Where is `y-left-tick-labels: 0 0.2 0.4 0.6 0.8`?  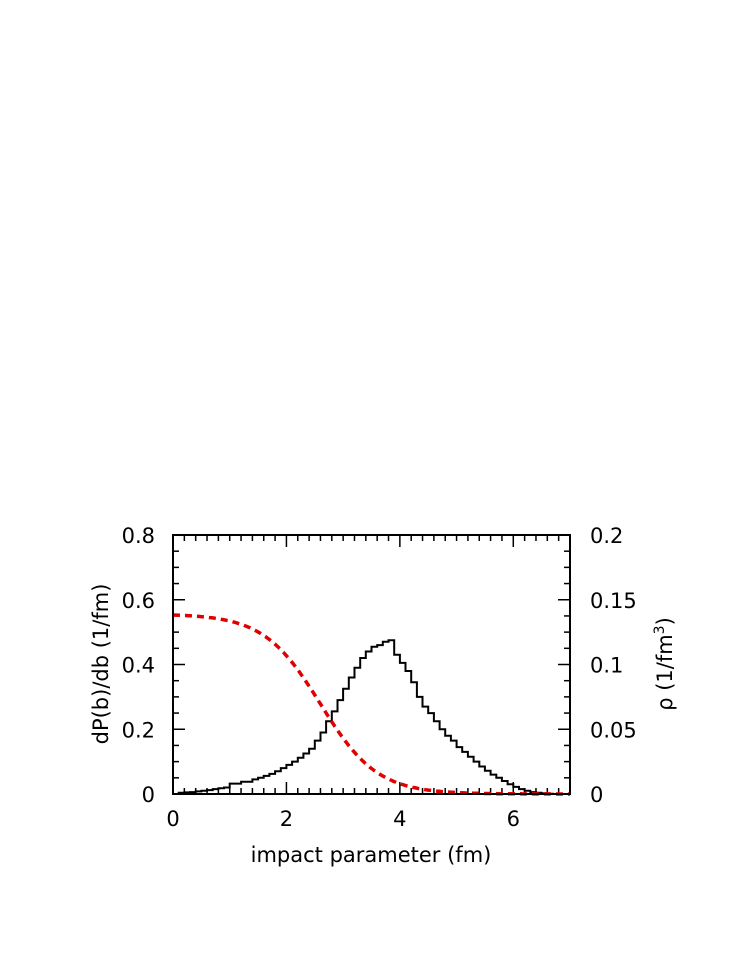 y-left-tick-labels: 0 0.2 0.4 0.6 0.8 is located at coordinates (138, 665).